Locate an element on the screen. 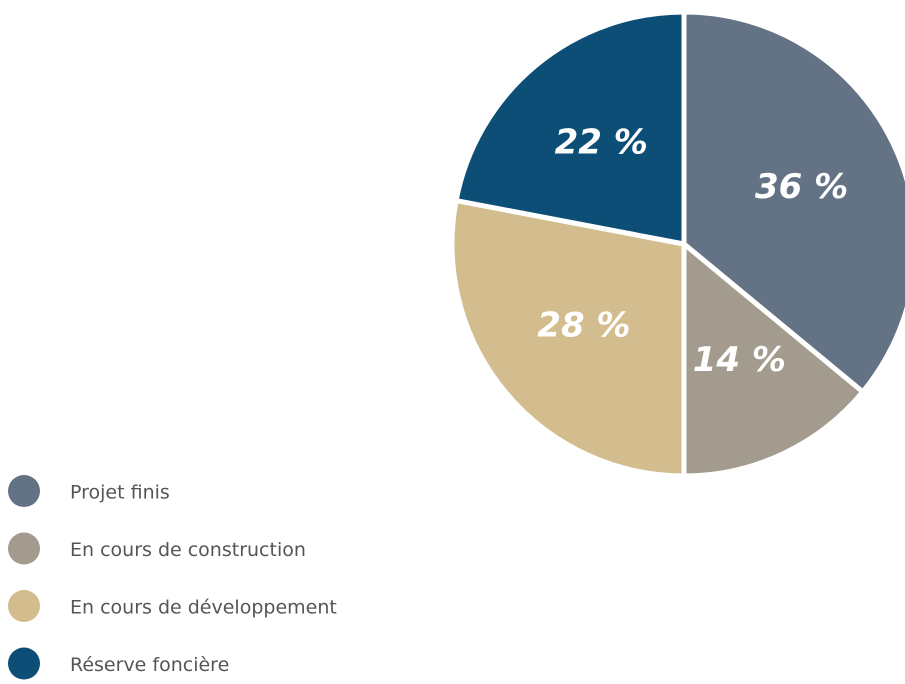  slice-label: 14 % is located at coordinates (739, 360).